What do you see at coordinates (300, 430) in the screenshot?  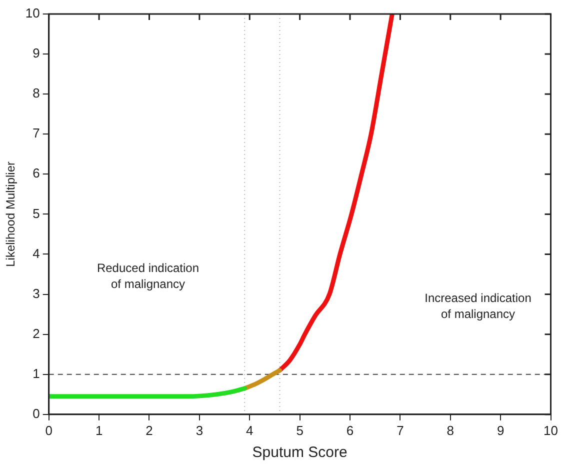 I see `x-tick-label: 5` at bounding box center [300, 430].